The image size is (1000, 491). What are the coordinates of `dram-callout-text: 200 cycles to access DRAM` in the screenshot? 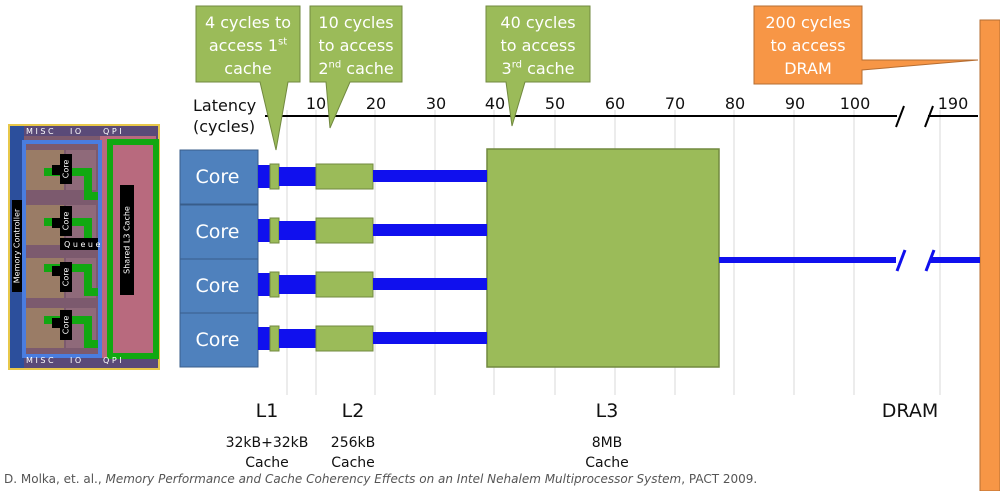 It's located at (808, 45).